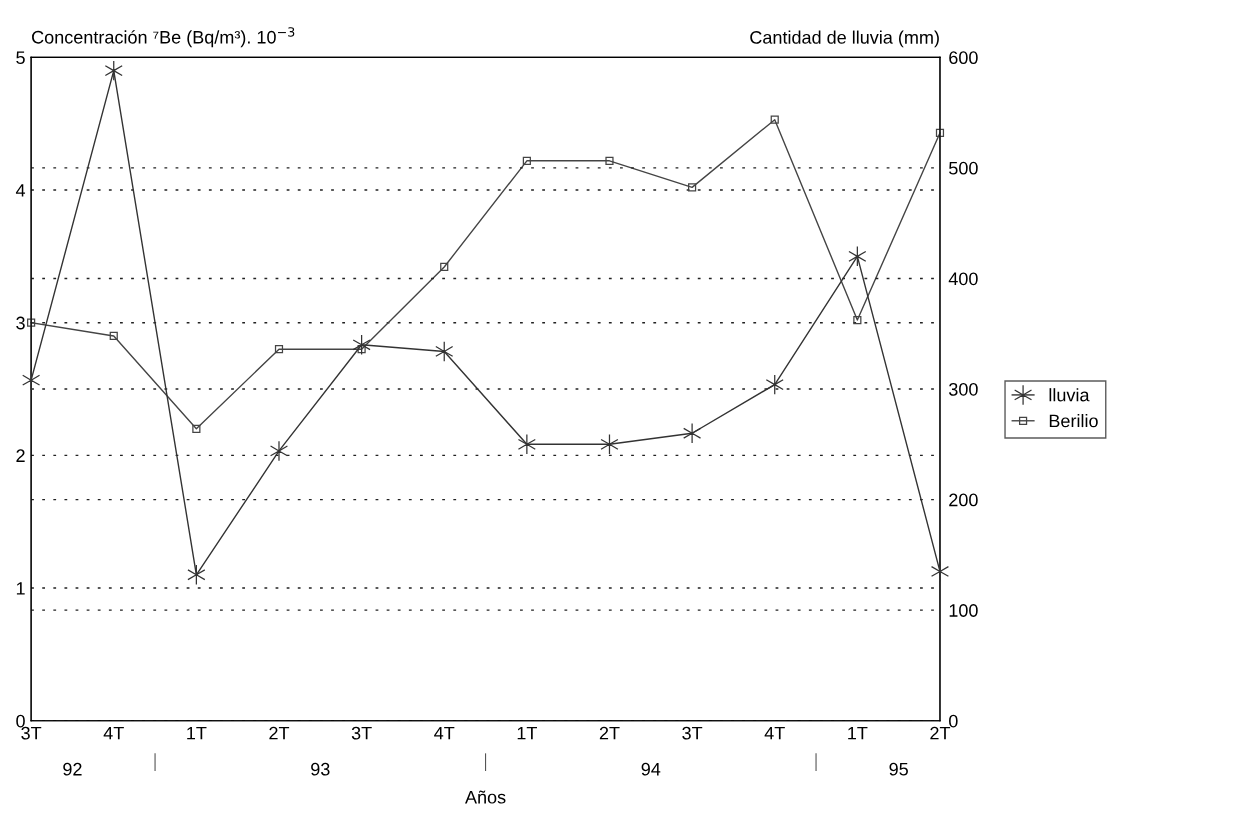 Image resolution: width=1245 pixels, height=819 pixels. I want to click on text: 95, so click(898, 769).